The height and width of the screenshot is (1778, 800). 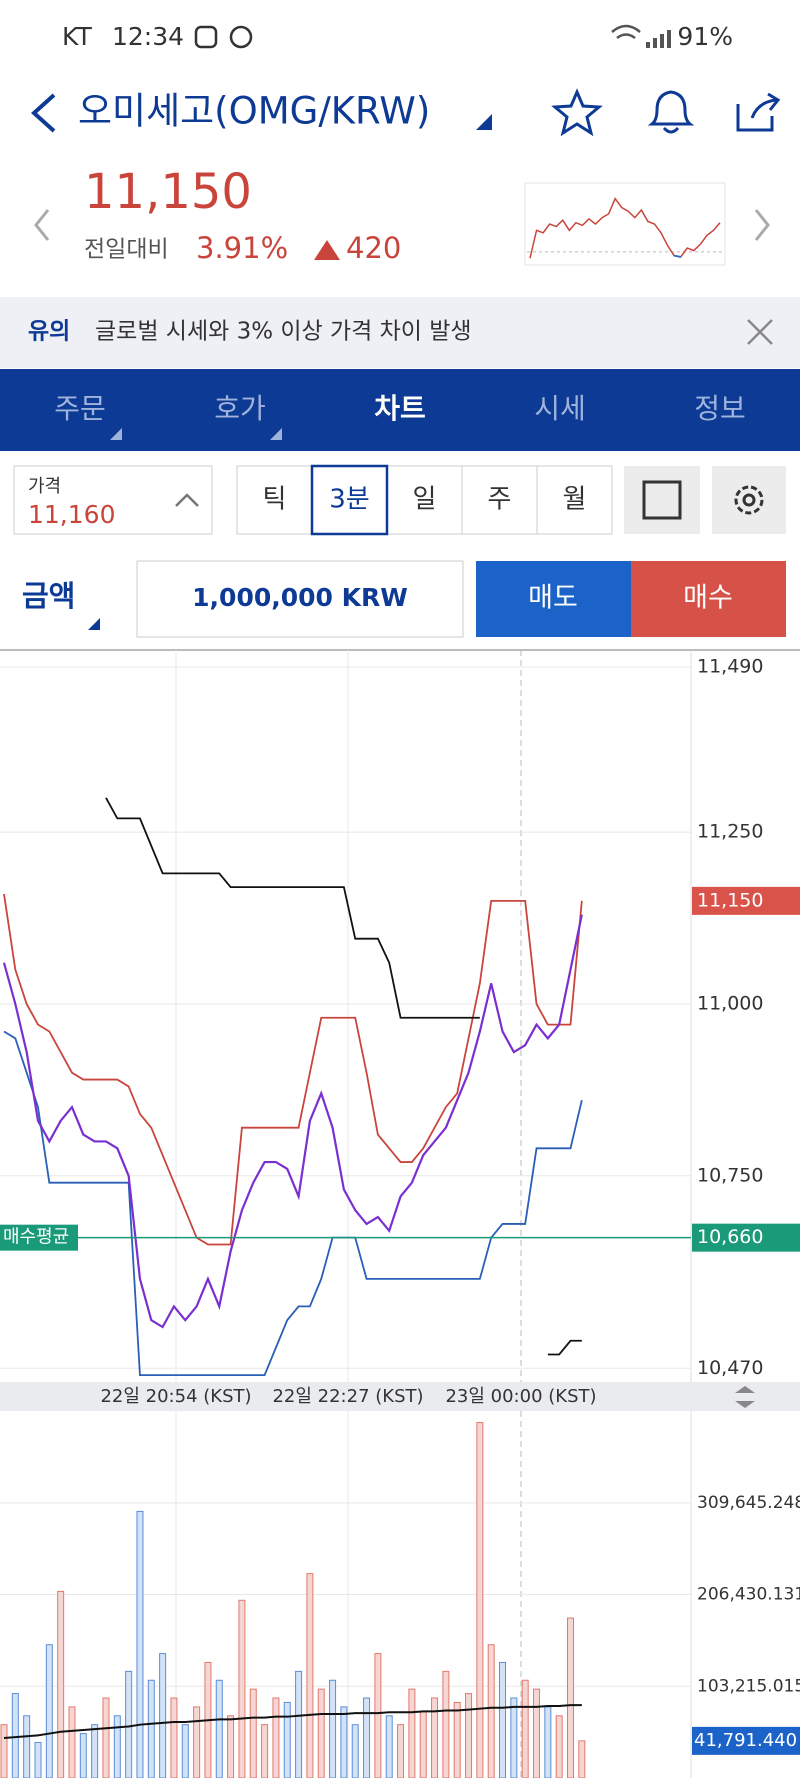 What do you see at coordinates (43, 113) in the screenshot?
I see `back-button` at bounding box center [43, 113].